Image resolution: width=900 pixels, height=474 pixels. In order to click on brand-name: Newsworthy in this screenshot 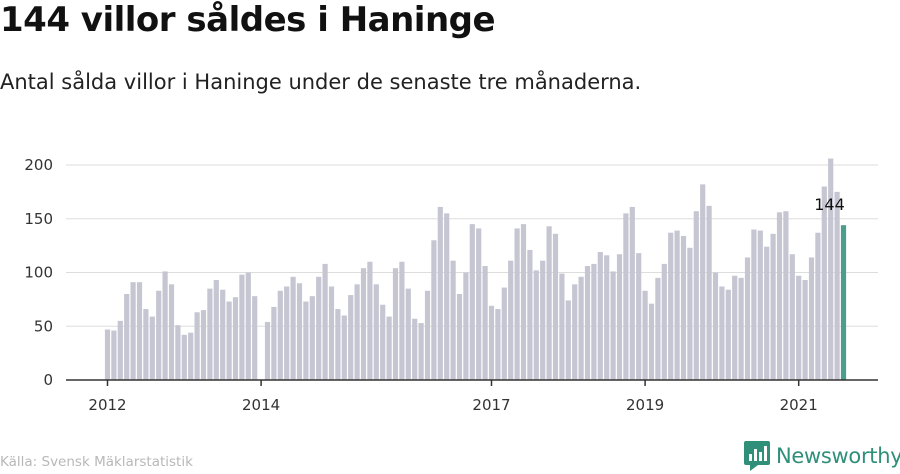, I will do `click(838, 456)`.